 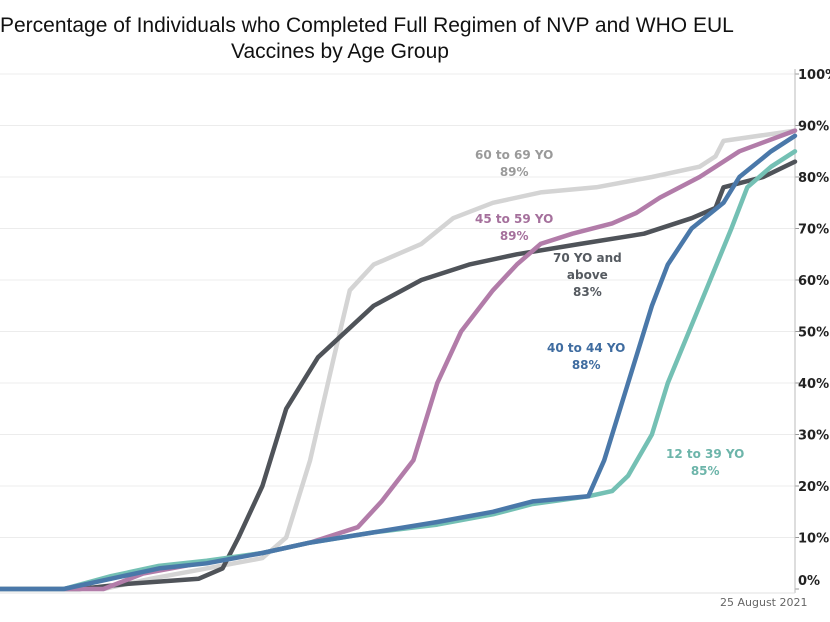 What do you see at coordinates (514, 155) in the screenshot?
I see `series-name: 60 to 69 YO` at bounding box center [514, 155].